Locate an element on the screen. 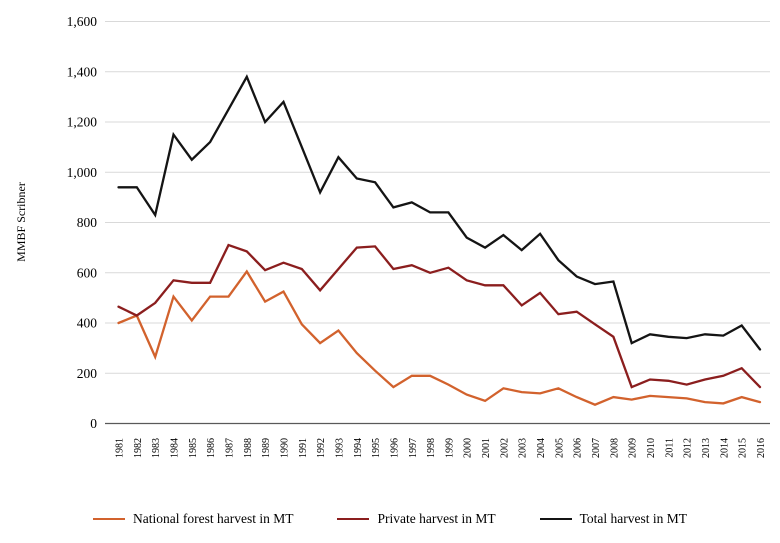 The image size is (780, 543). x-axis-tick-label: 2007 is located at coordinates (596, 448).